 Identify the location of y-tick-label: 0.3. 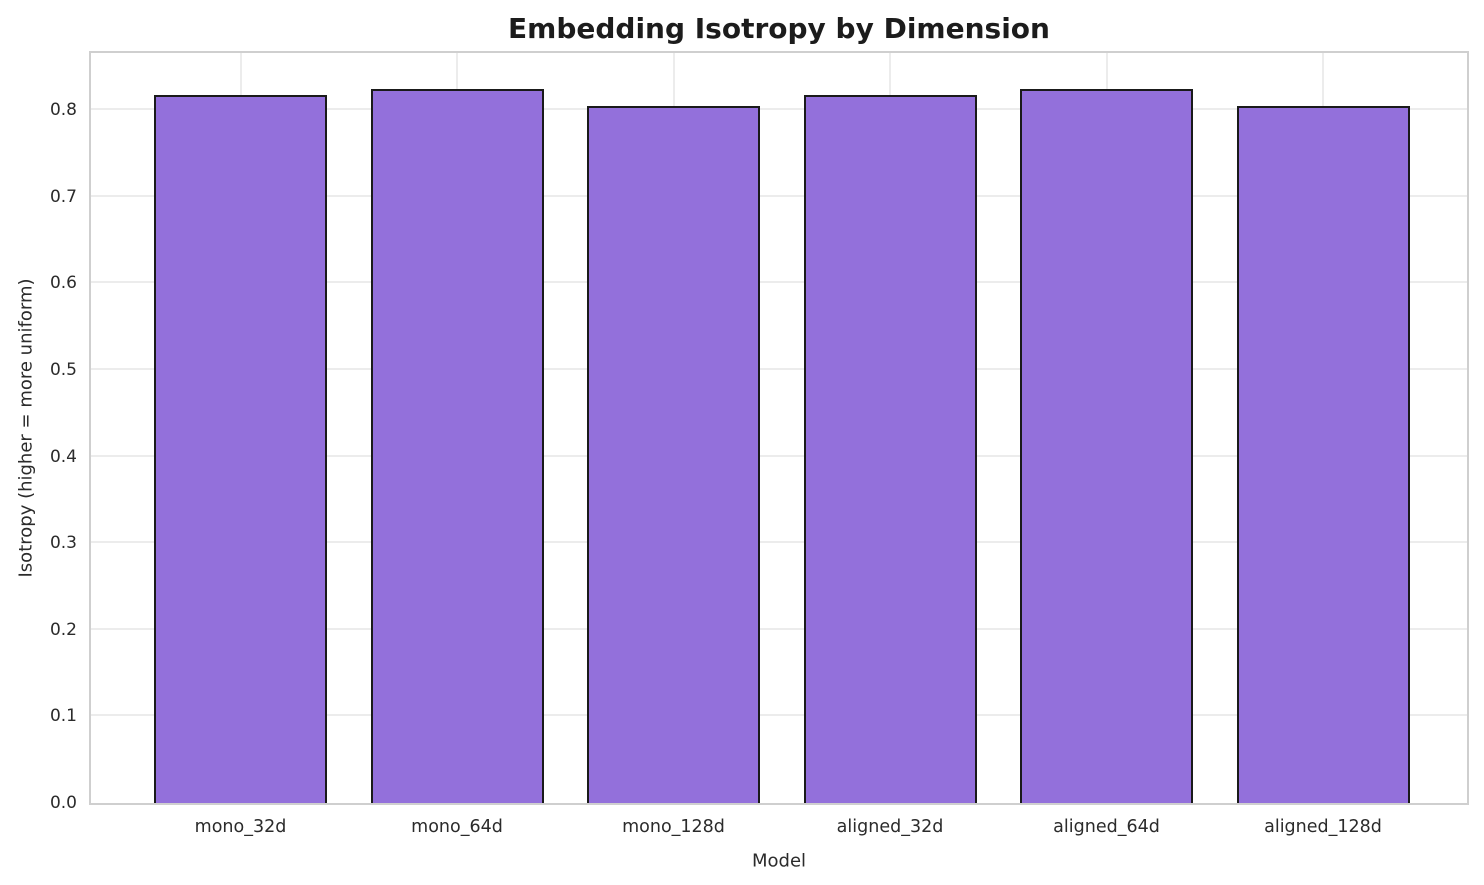
(63, 543).